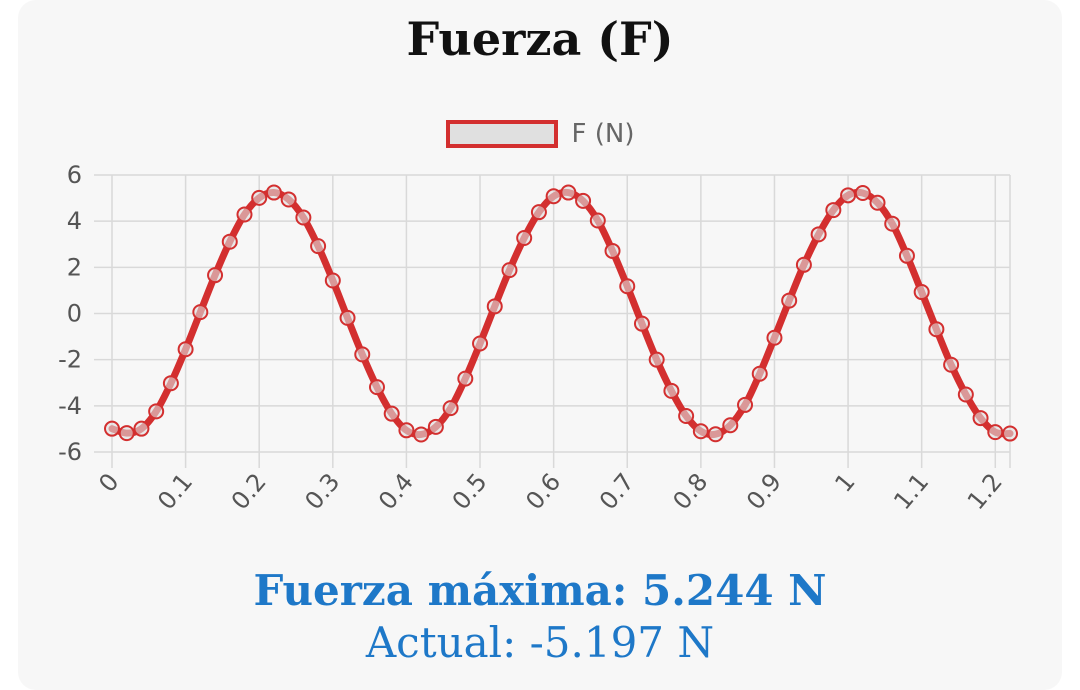 The width and height of the screenshot is (1080, 690). I want to click on y-tick-label: 4, so click(74, 221).